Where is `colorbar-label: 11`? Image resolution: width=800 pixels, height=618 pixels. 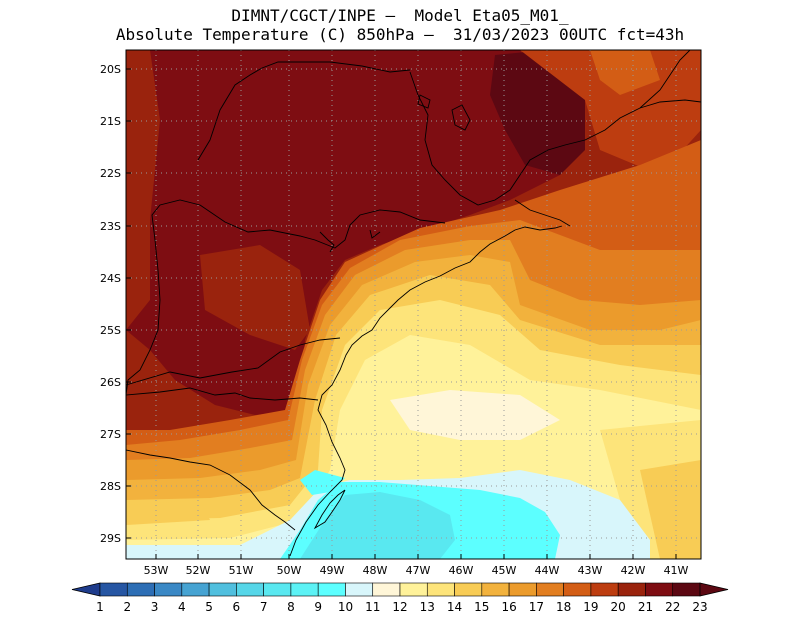 colorbar-label: 11 is located at coordinates (372, 607).